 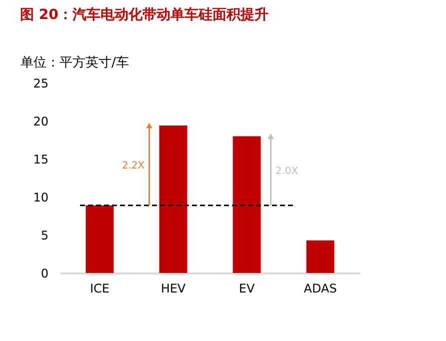 I want to click on y-tick-label: 25, so click(x=40, y=83).